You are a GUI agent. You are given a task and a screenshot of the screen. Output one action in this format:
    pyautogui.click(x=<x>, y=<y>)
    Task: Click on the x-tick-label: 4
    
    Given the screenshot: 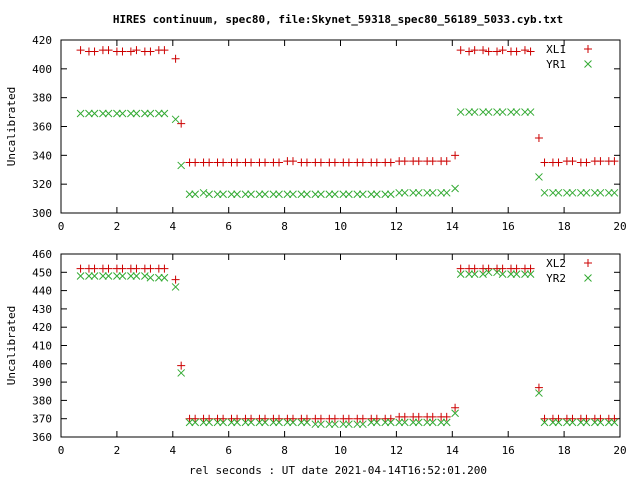 What is the action you would take?
    pyautogui.click(x=172, y=450)
    